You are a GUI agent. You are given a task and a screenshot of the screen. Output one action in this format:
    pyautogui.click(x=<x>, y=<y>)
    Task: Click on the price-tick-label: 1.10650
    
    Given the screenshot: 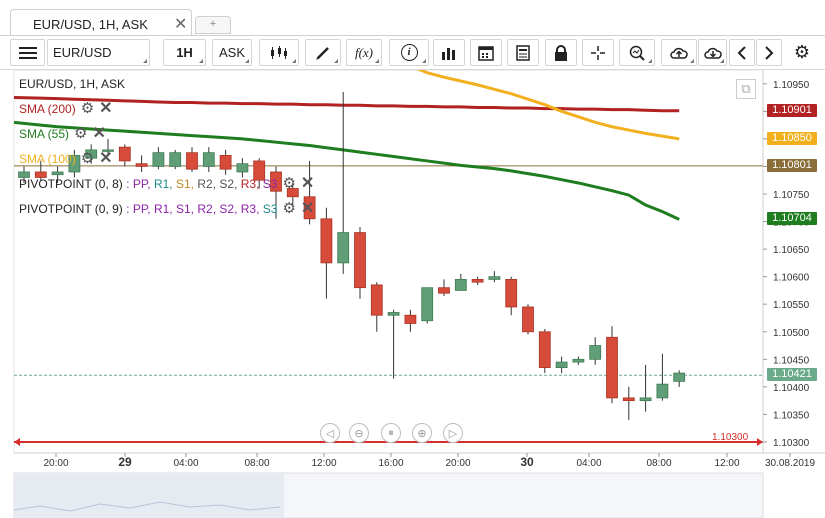 What is the action you would take?
    pyautogui.click(x=791, y=250)
    